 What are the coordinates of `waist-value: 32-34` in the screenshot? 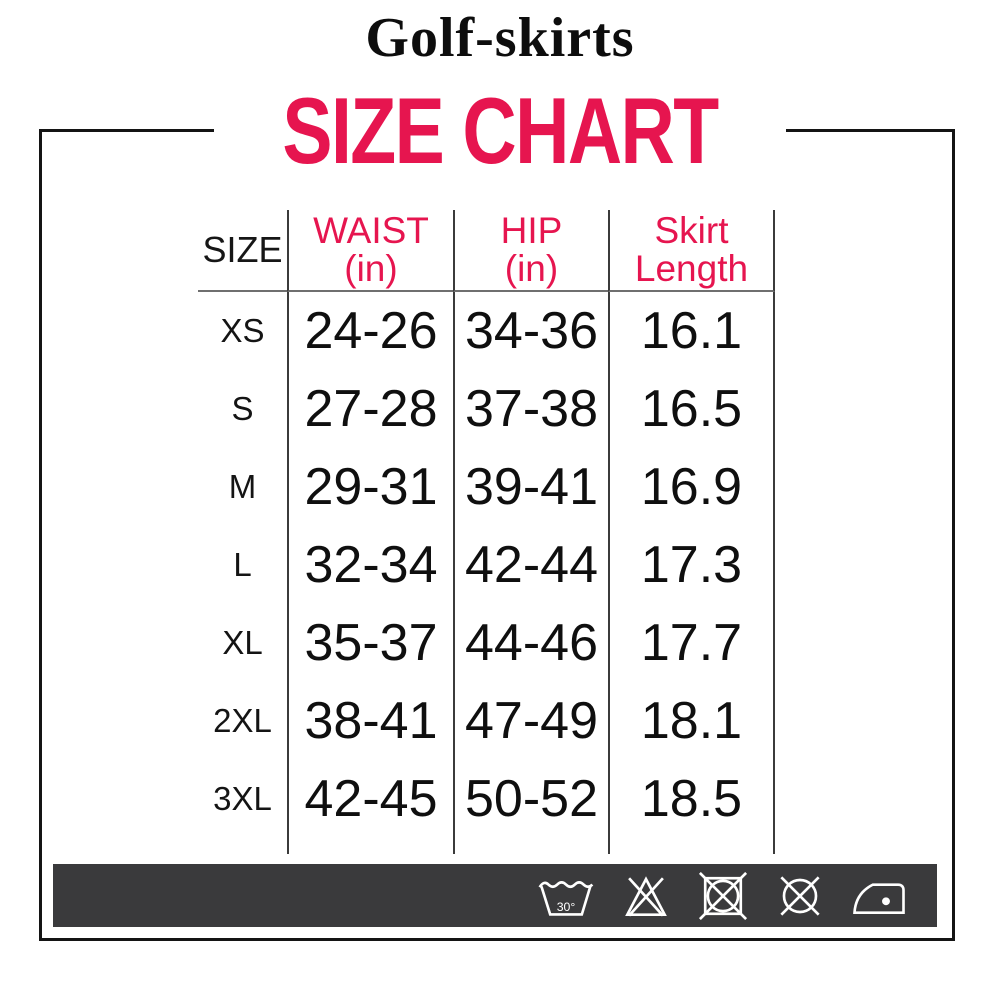 It's located at (370, 565).